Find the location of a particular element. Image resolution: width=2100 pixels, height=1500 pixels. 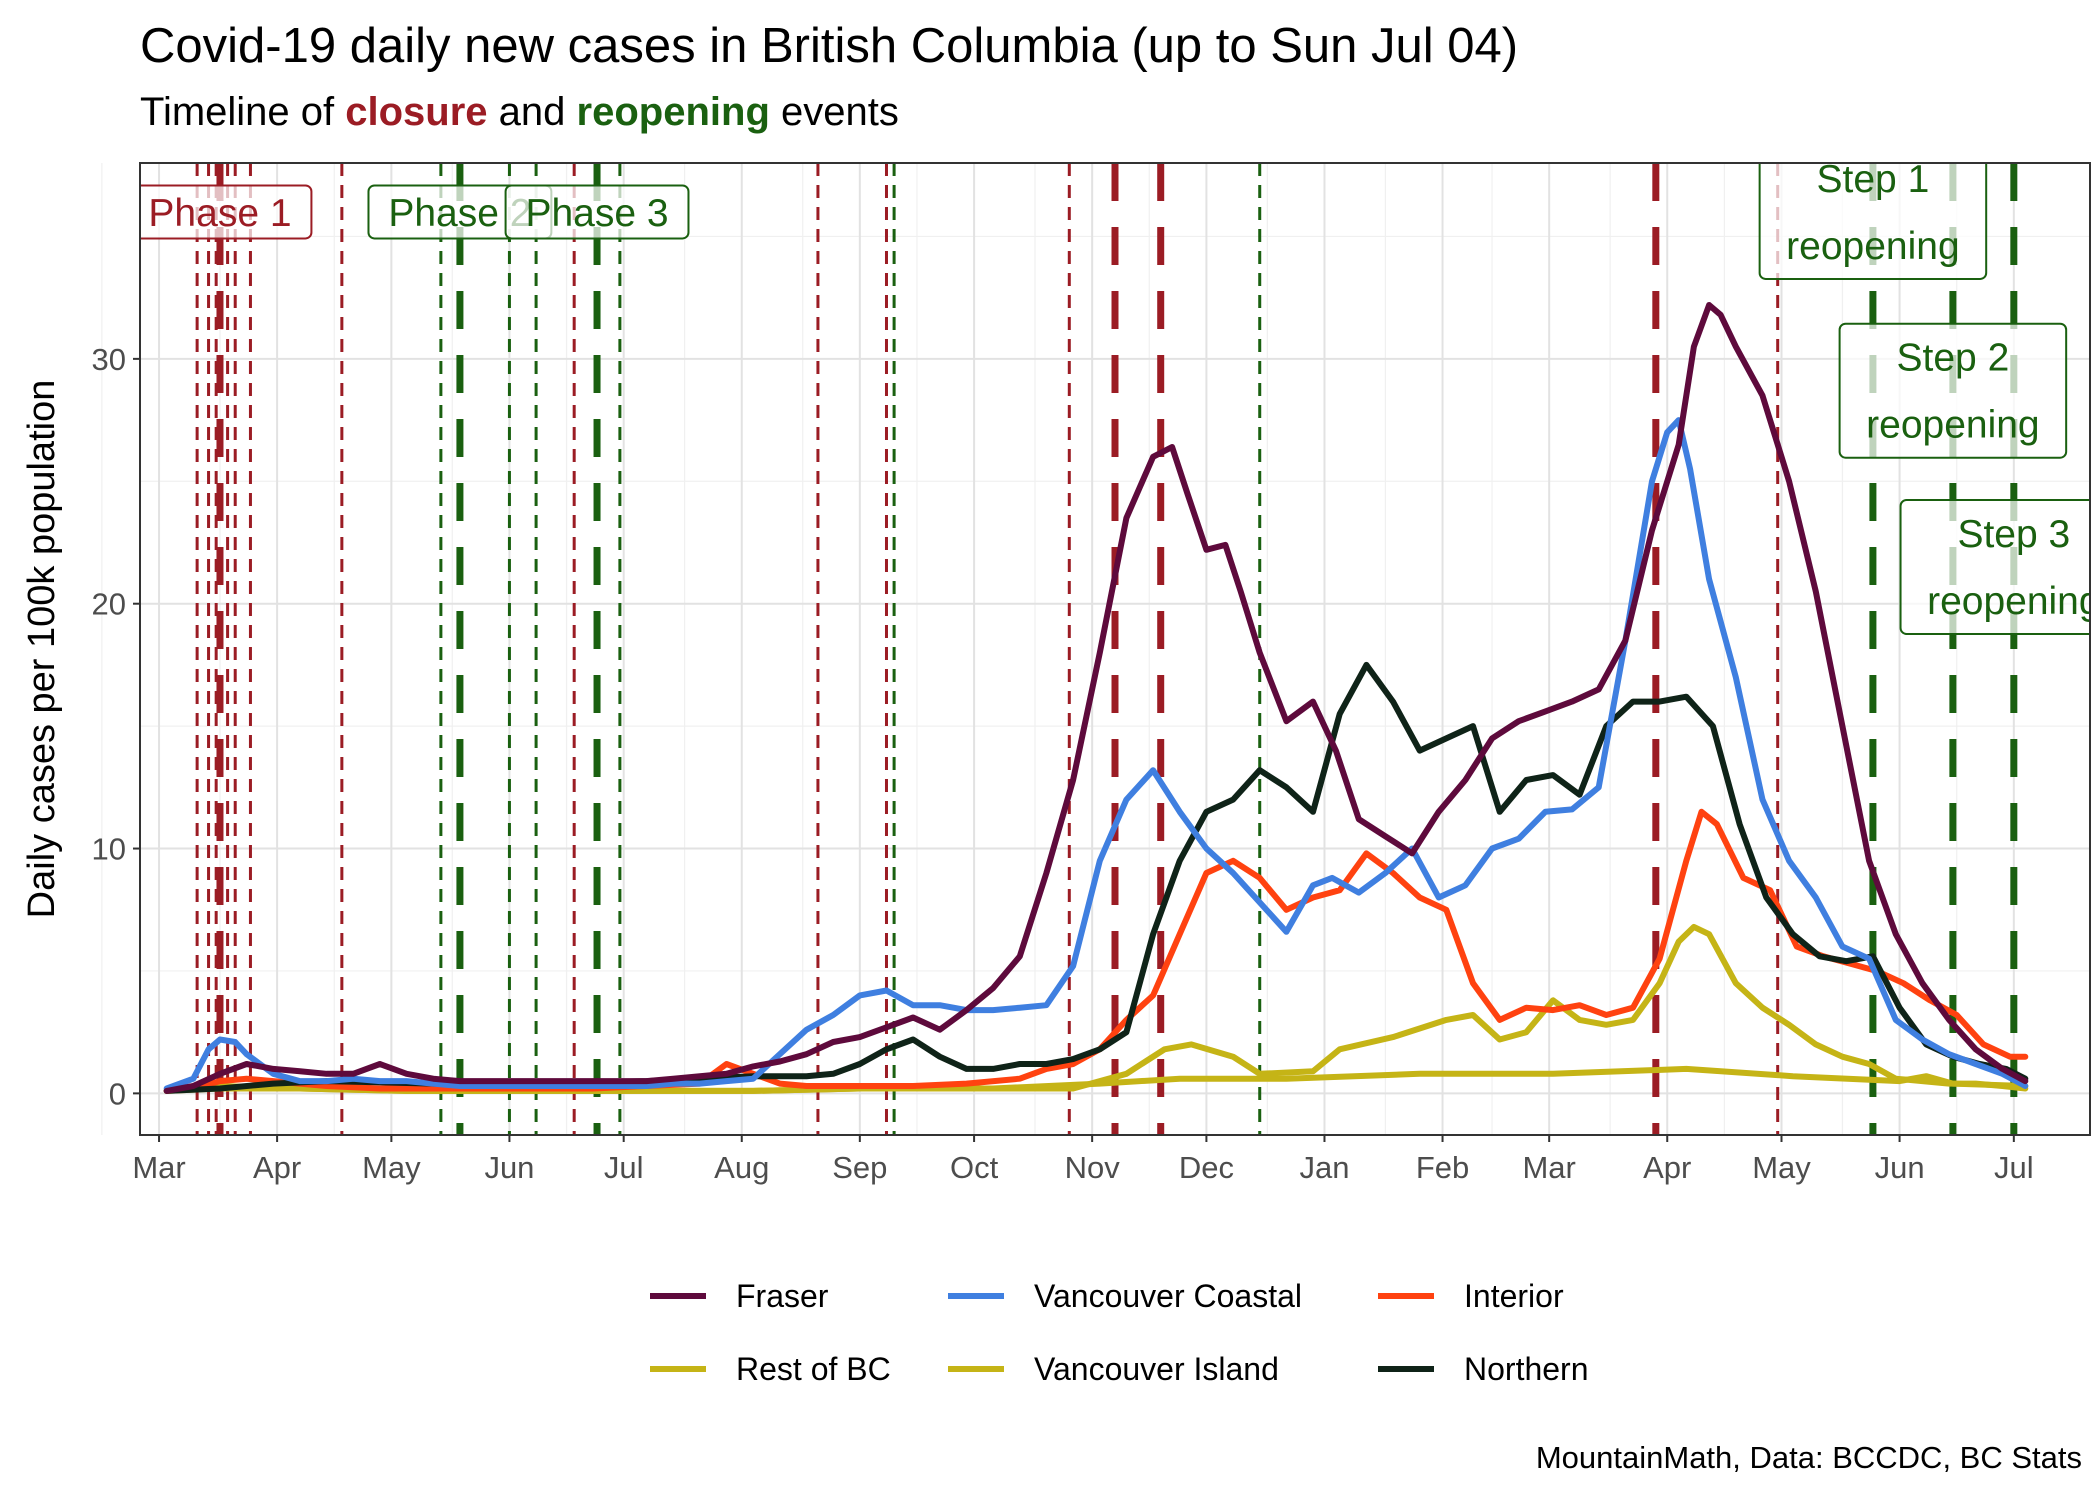

annotation-text: Phase 3 is located at coordinates (596, 213).